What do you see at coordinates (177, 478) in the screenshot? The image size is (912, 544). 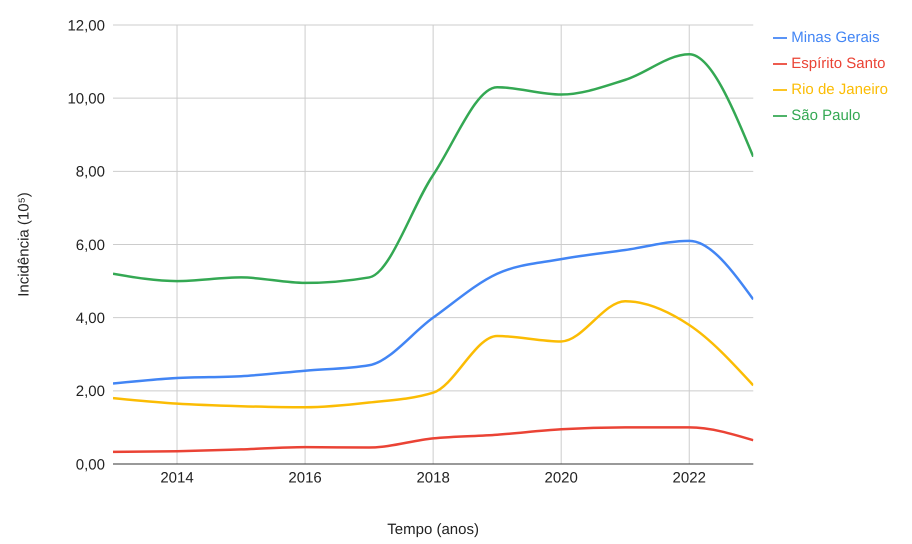 I see `x-tick-label: 2014` at bounding box center [177, 478].